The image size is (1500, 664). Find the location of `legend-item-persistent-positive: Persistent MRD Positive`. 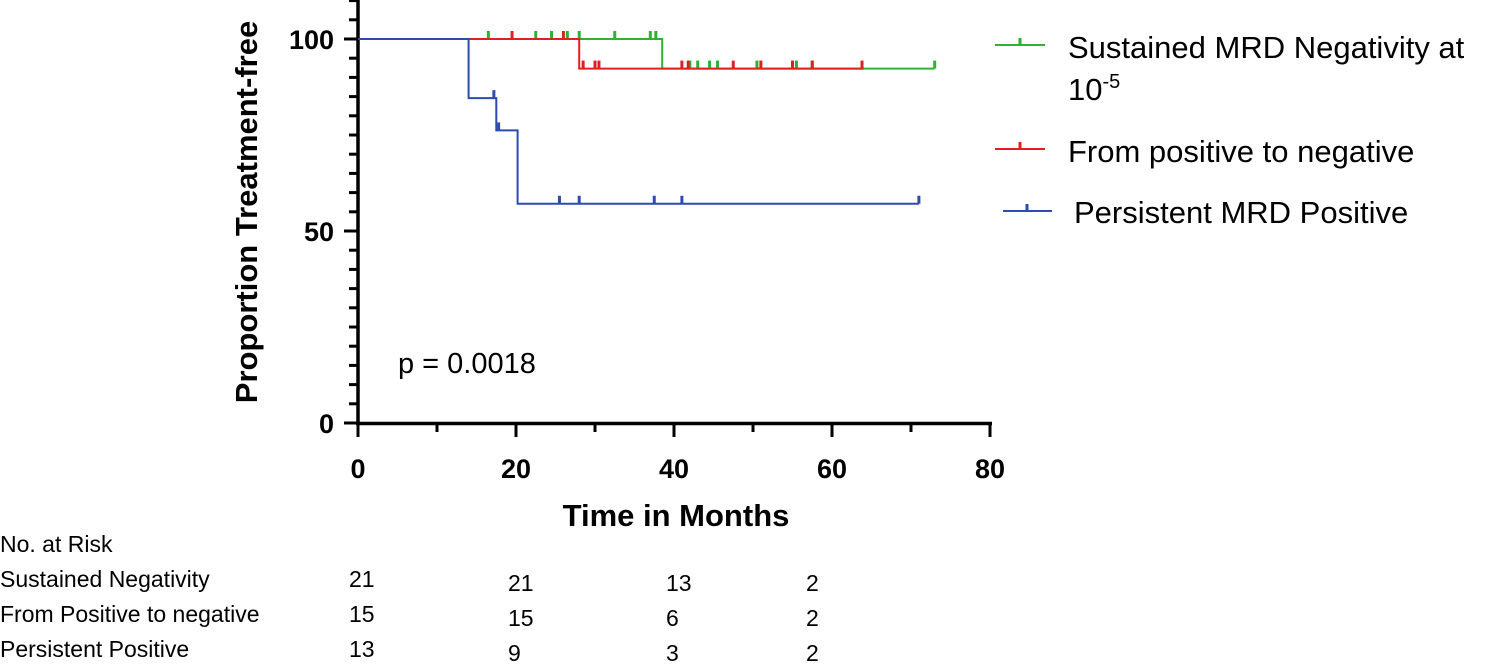

legend-item-persistent-positive: Persistent MRD Positive is located at coordinates (1205, 212).